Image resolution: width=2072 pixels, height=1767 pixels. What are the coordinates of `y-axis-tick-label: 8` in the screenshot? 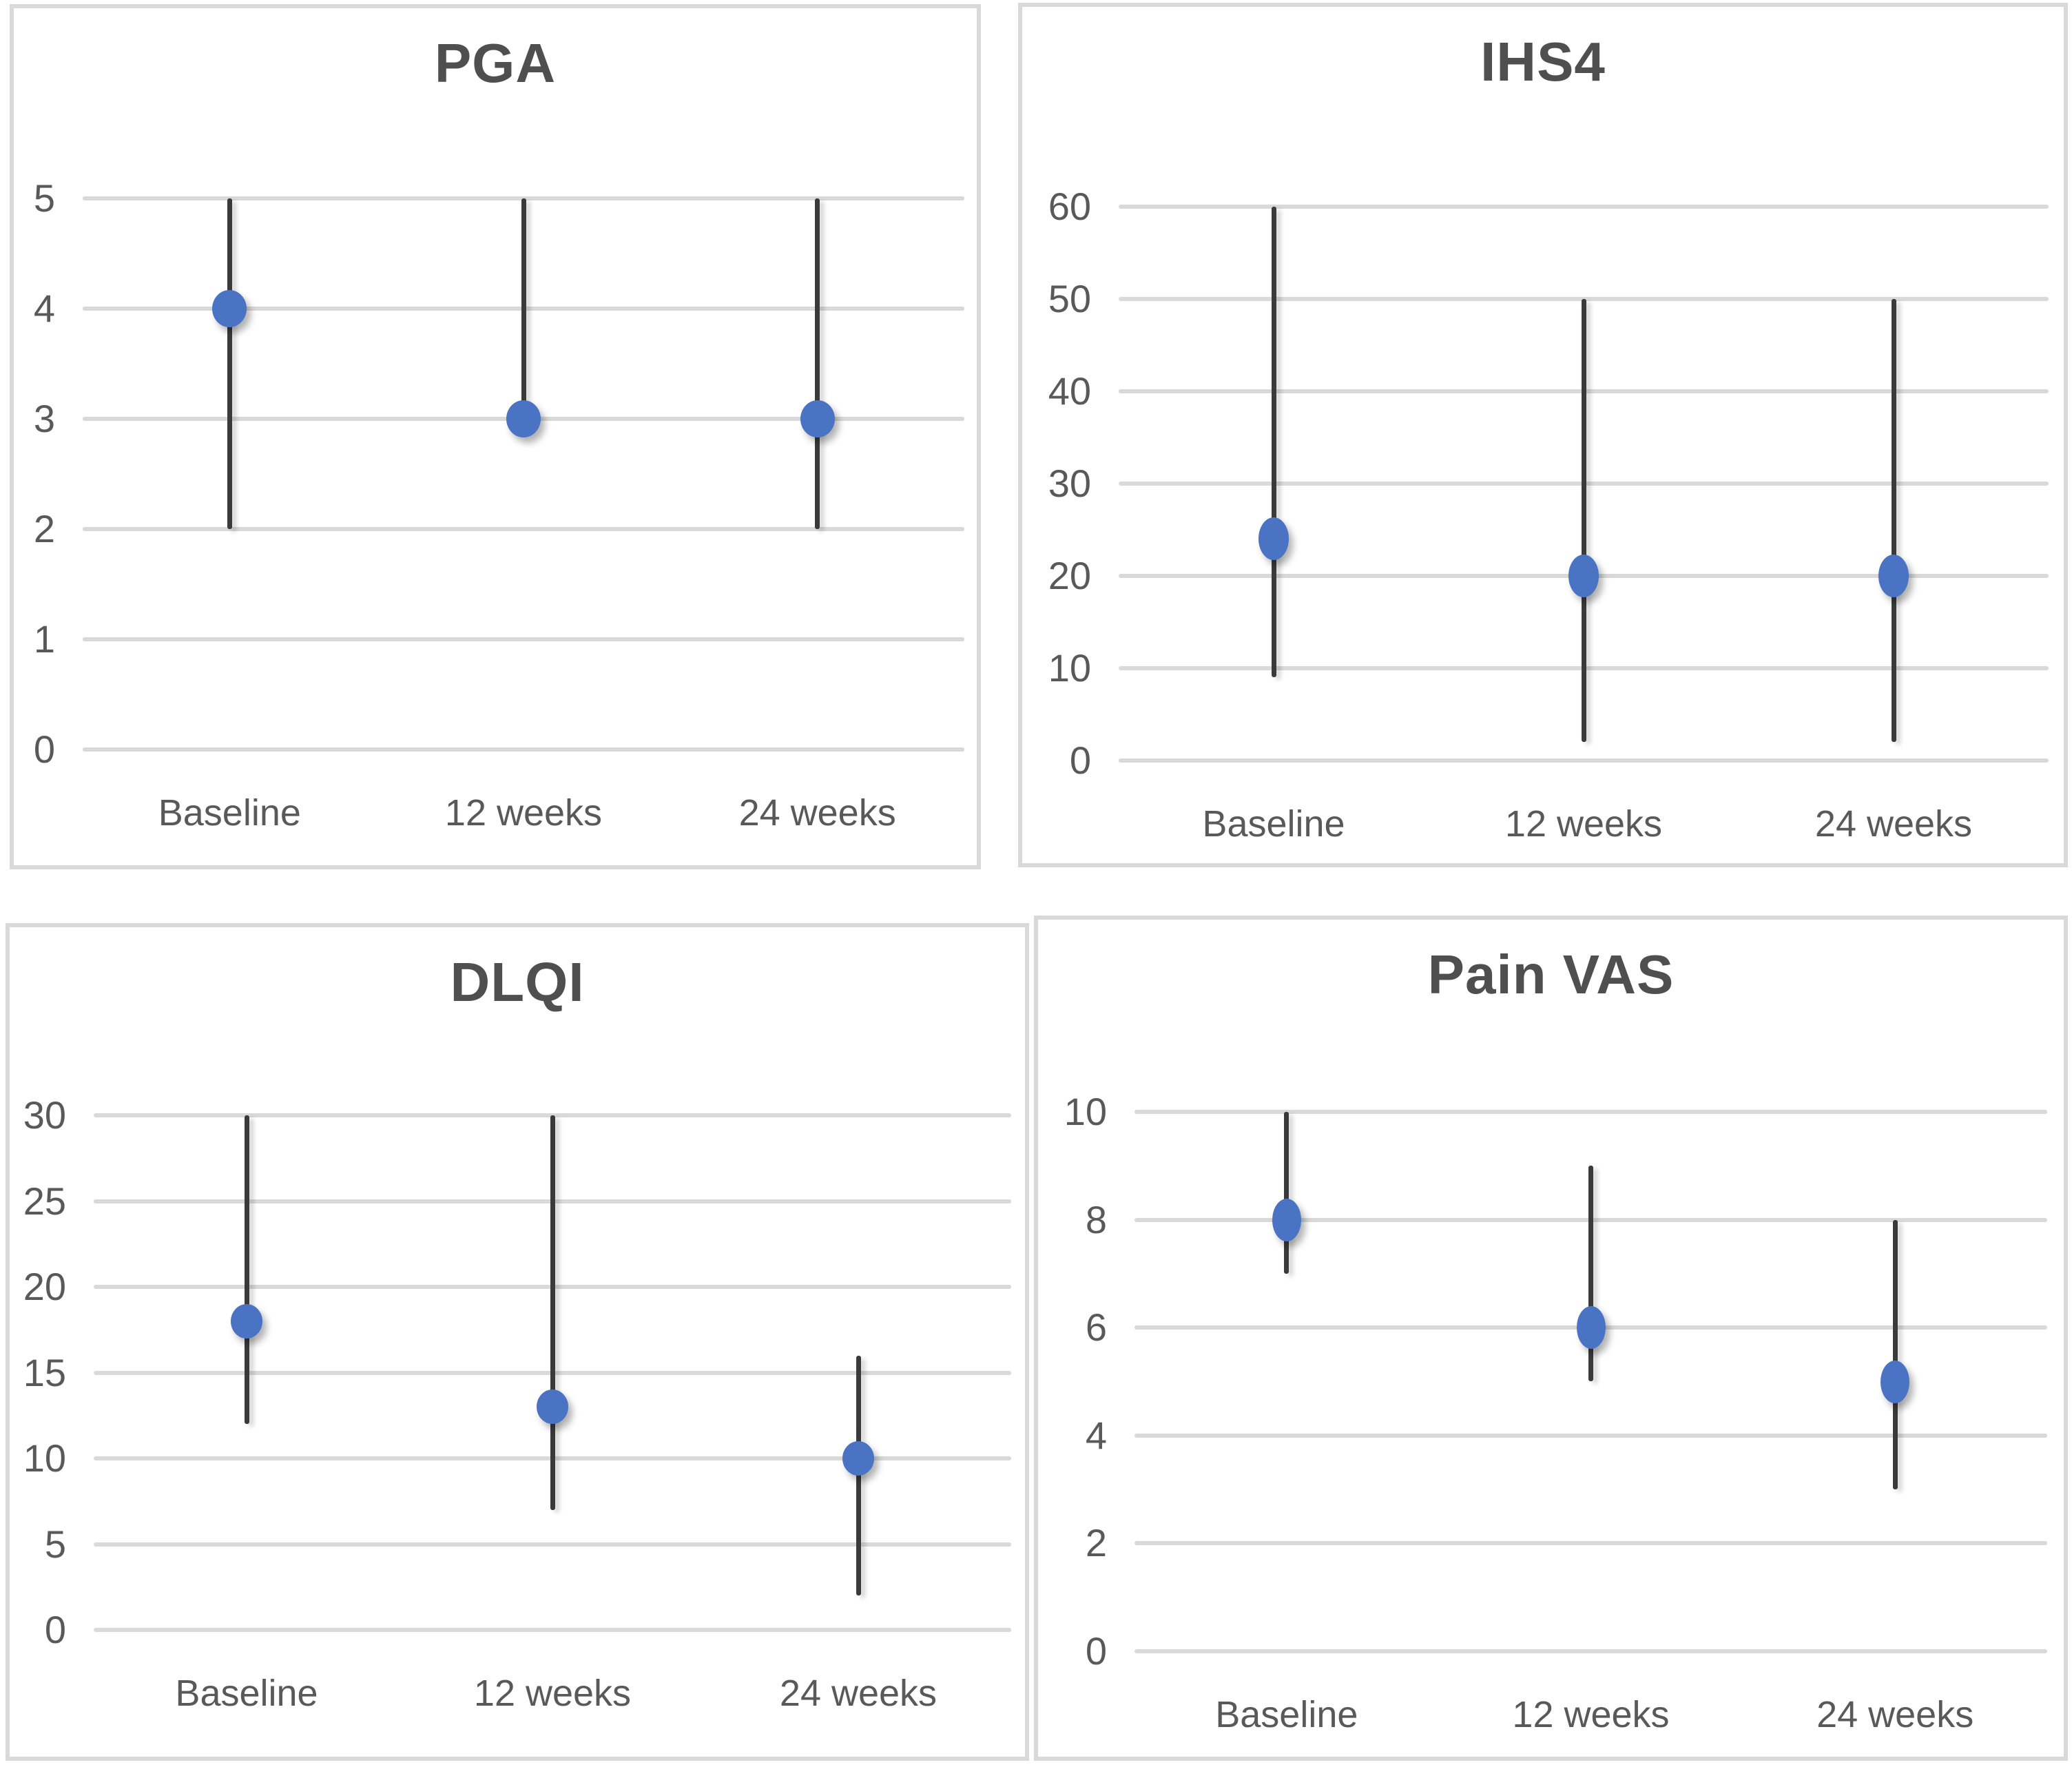 It's located at (1096, 1219).